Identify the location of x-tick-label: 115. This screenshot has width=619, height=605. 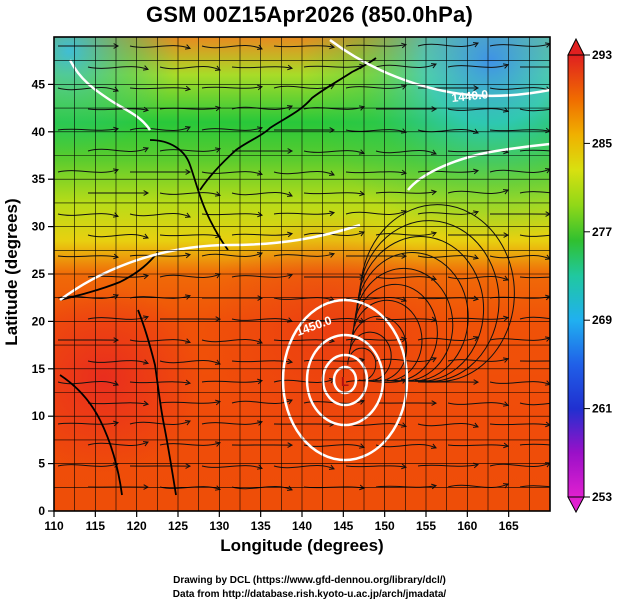
(96, 526).